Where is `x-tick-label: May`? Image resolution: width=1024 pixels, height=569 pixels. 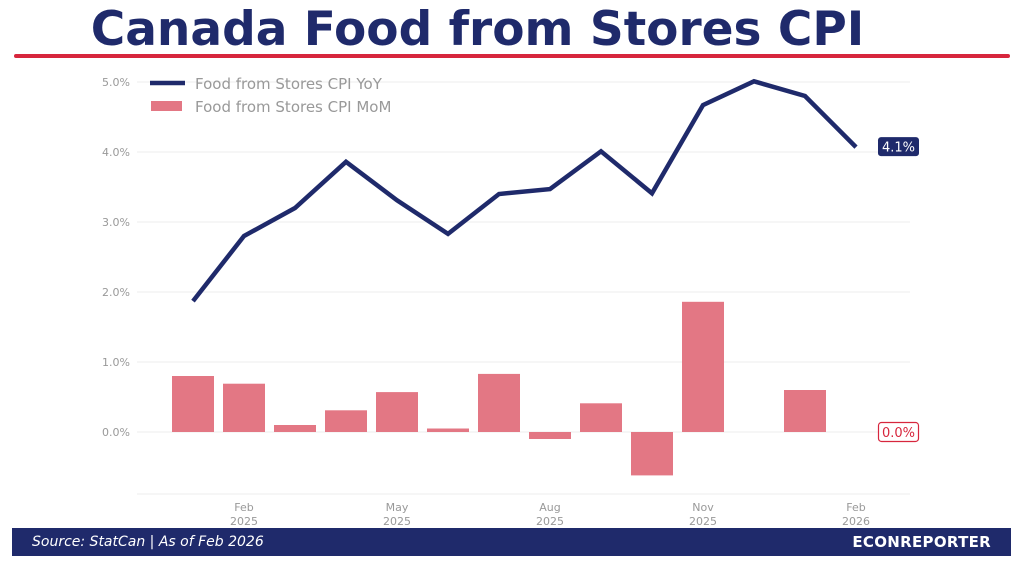
x-tick-label: May is located at coordinates (397, 507).